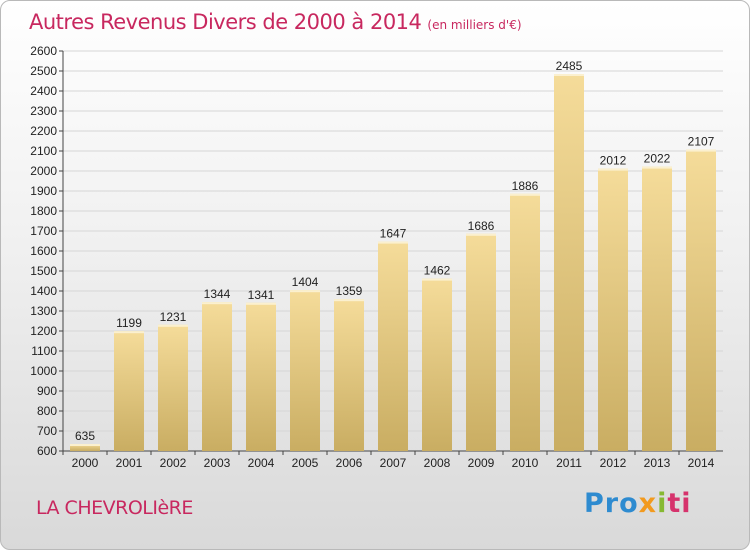  I want to click on x-tick-label: 2014, so click(701, 463).